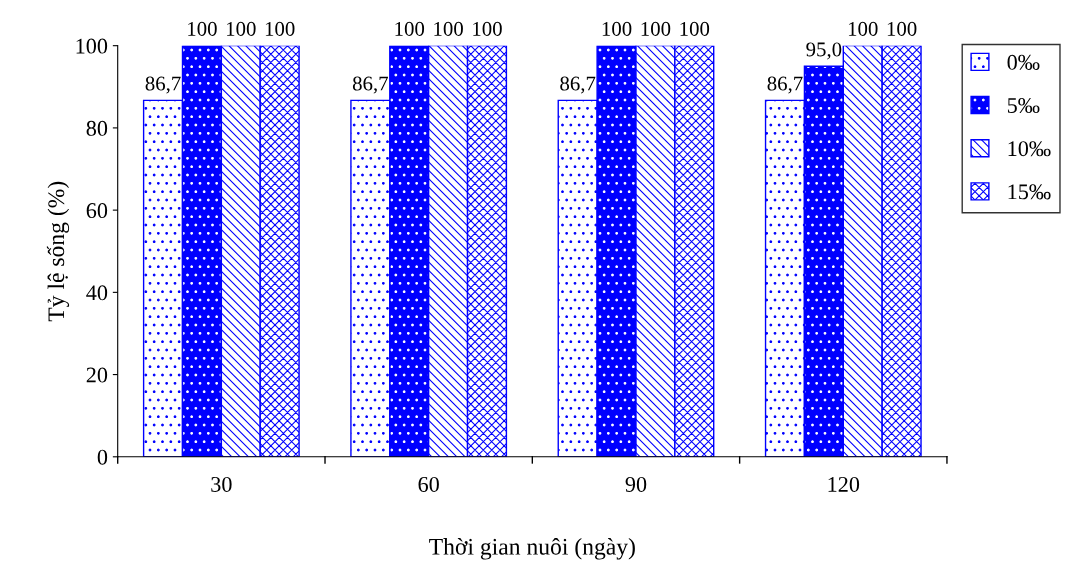 This screenshot has width=1070, height=571. What do you see at coordinates (97, 211) in the screenshot?
I see `y-tick-label: 60` at bounding box center [97, 211].